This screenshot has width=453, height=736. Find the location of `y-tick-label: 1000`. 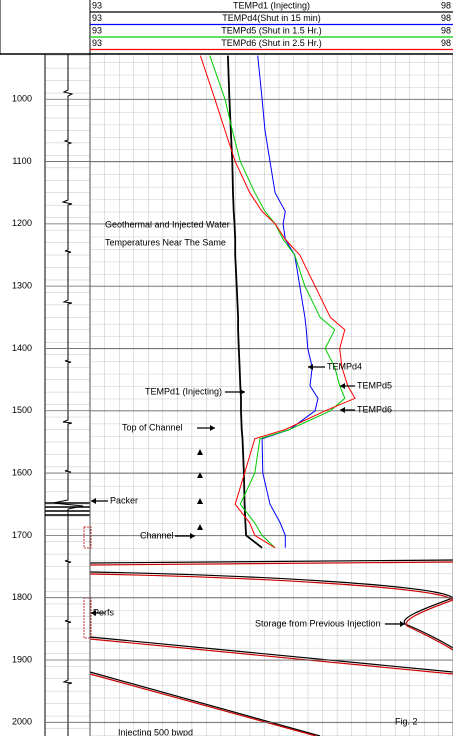

y-tick-label: 1000 is located at coordinates (22, 99).